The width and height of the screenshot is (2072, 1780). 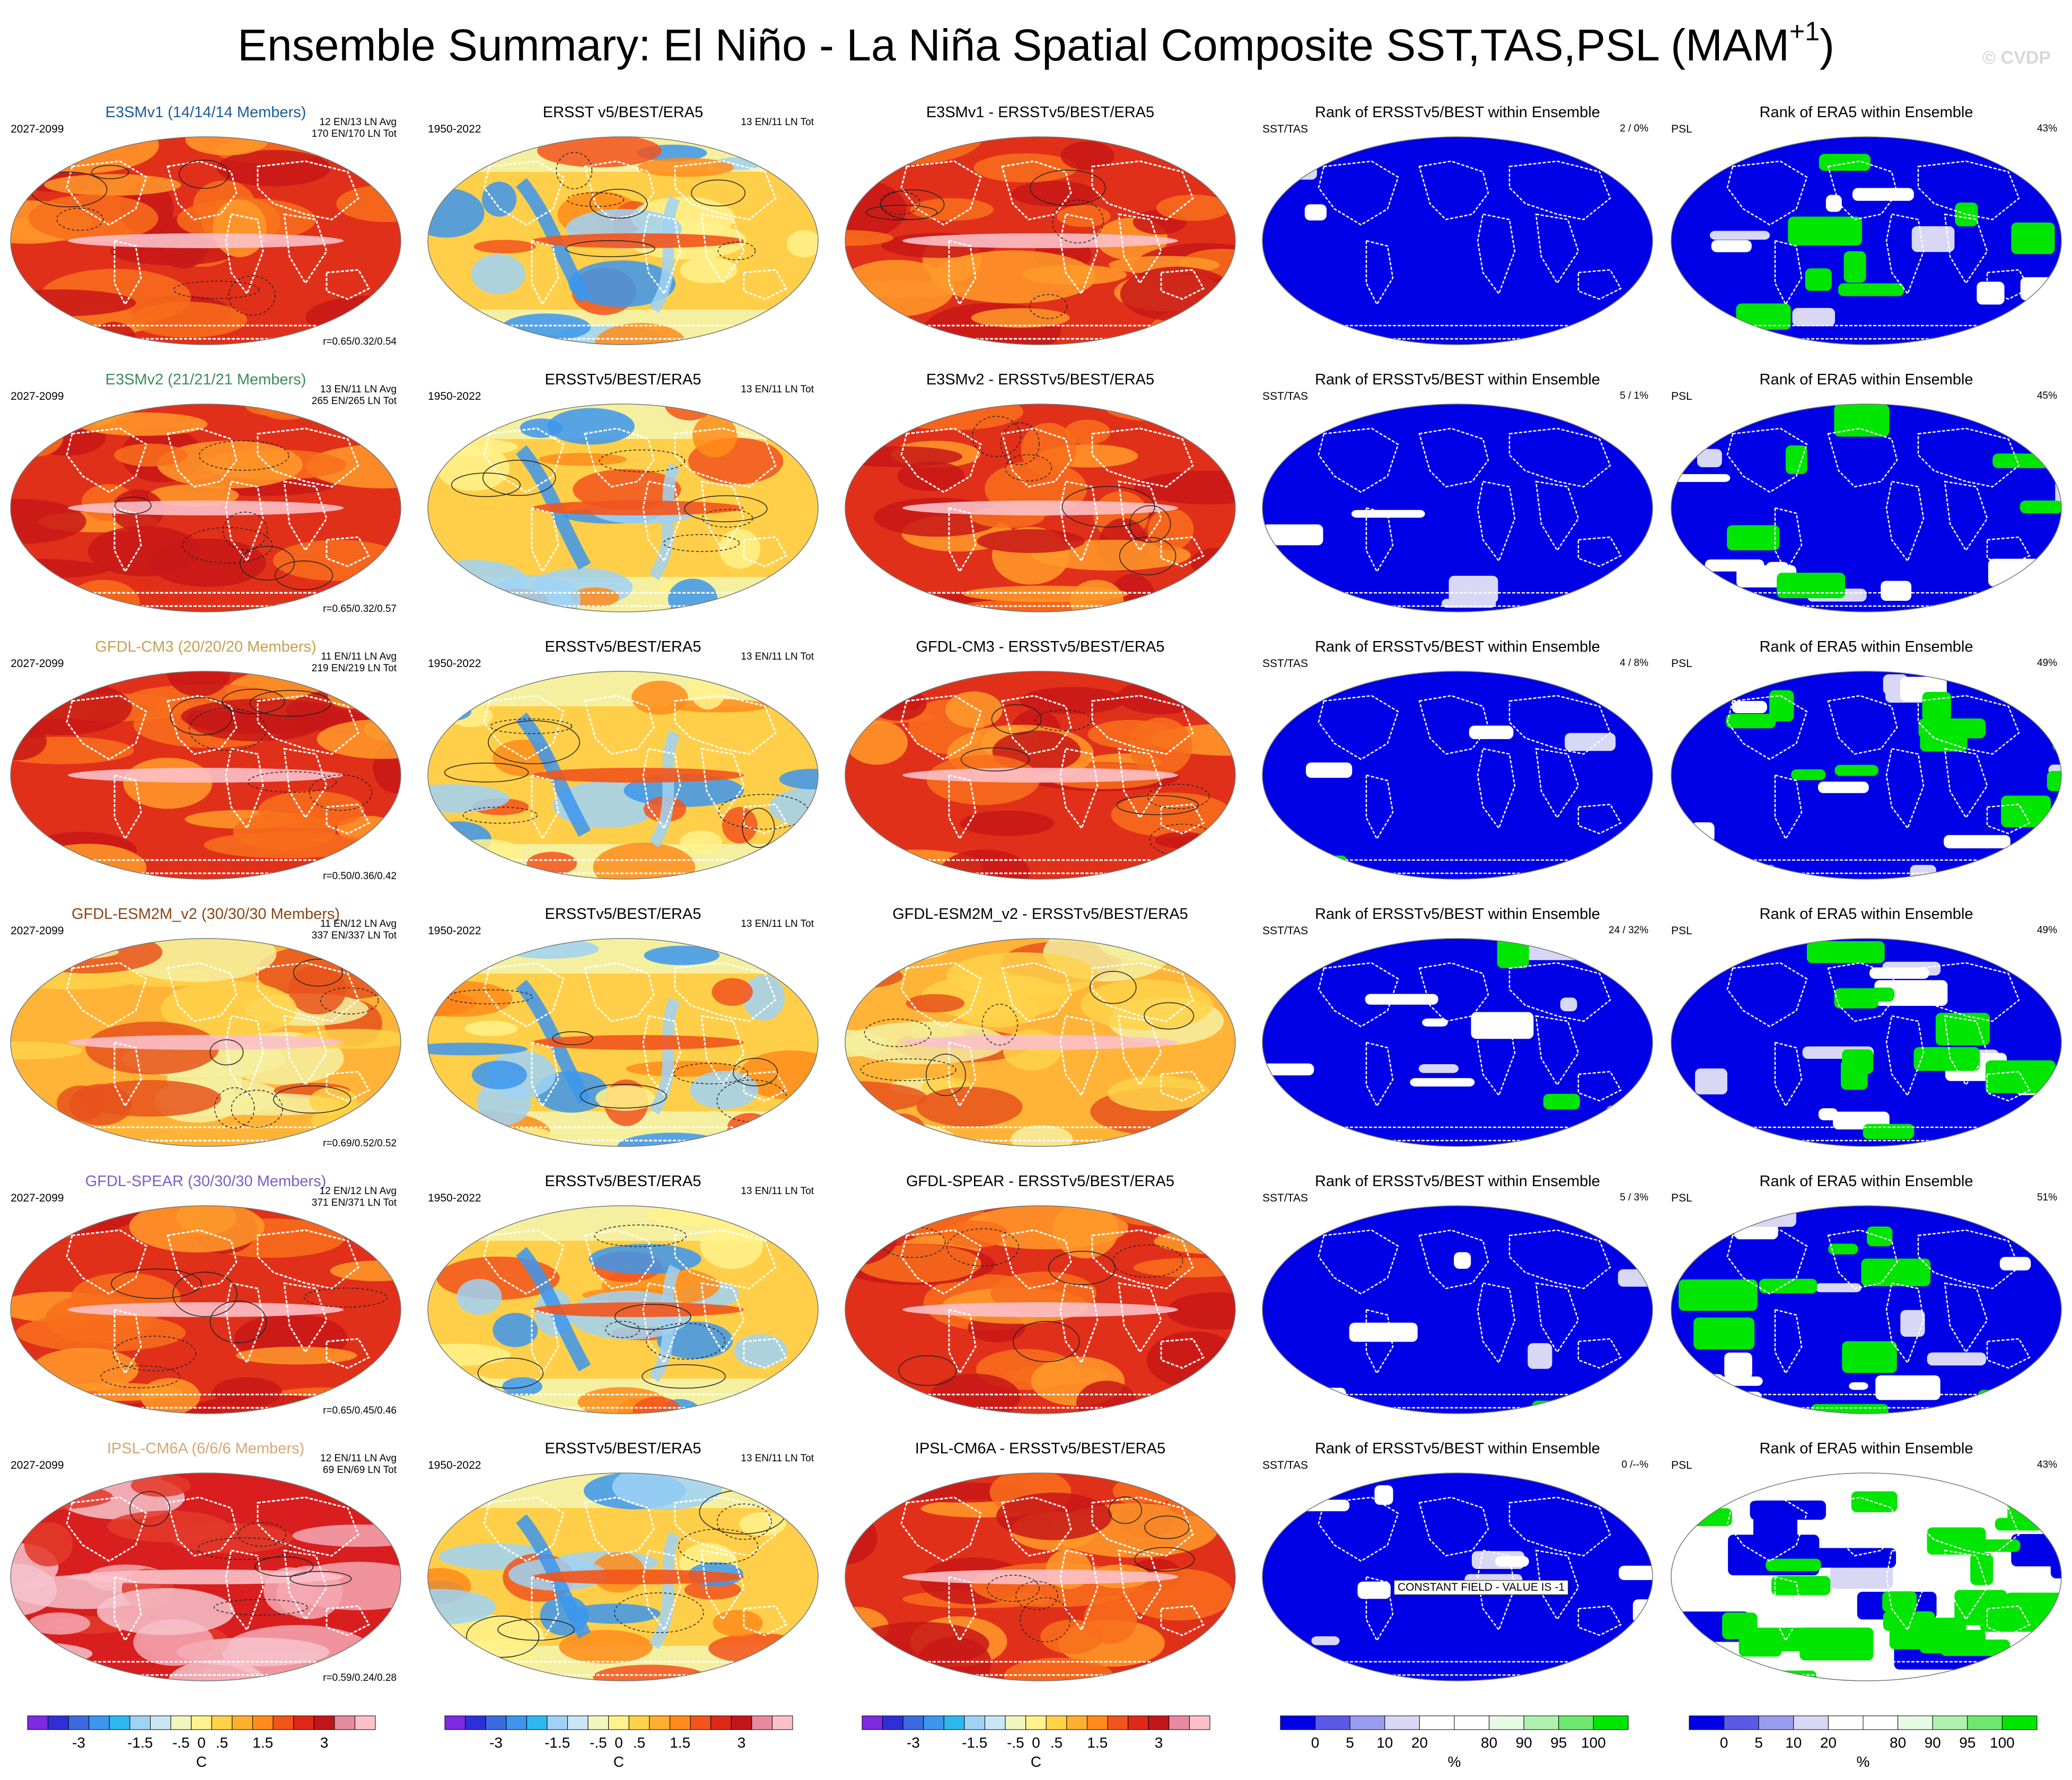 I want to click on colorbar-tick-label: 3, so click(x=324, y=1743).